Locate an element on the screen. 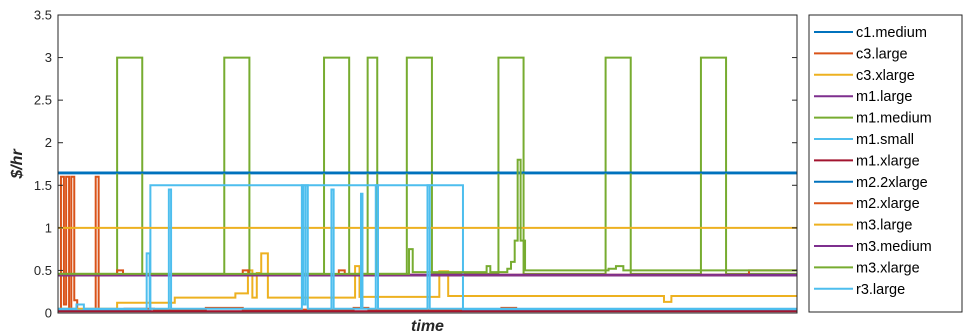 The height and width of the screenshot is (336, 965). legend-label: c1.medium is located at coordinates (891, 33).